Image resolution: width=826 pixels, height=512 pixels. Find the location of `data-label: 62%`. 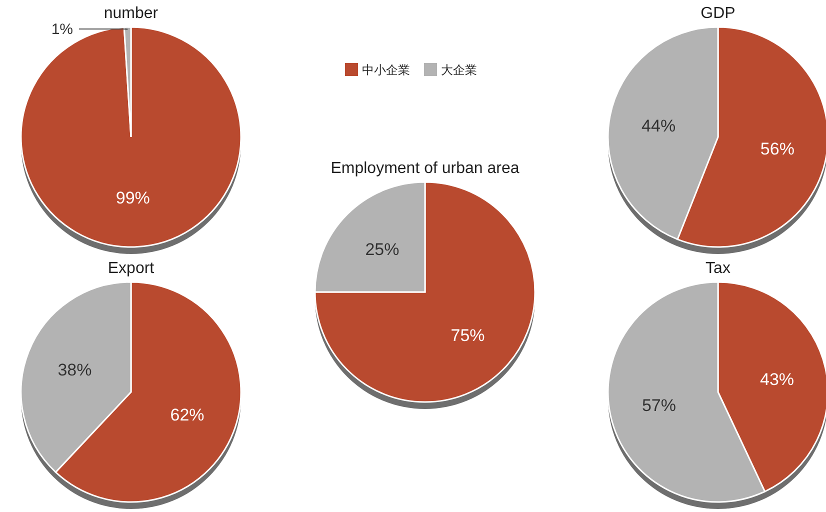

data-label: 62% is located at coordinates (187, 414).